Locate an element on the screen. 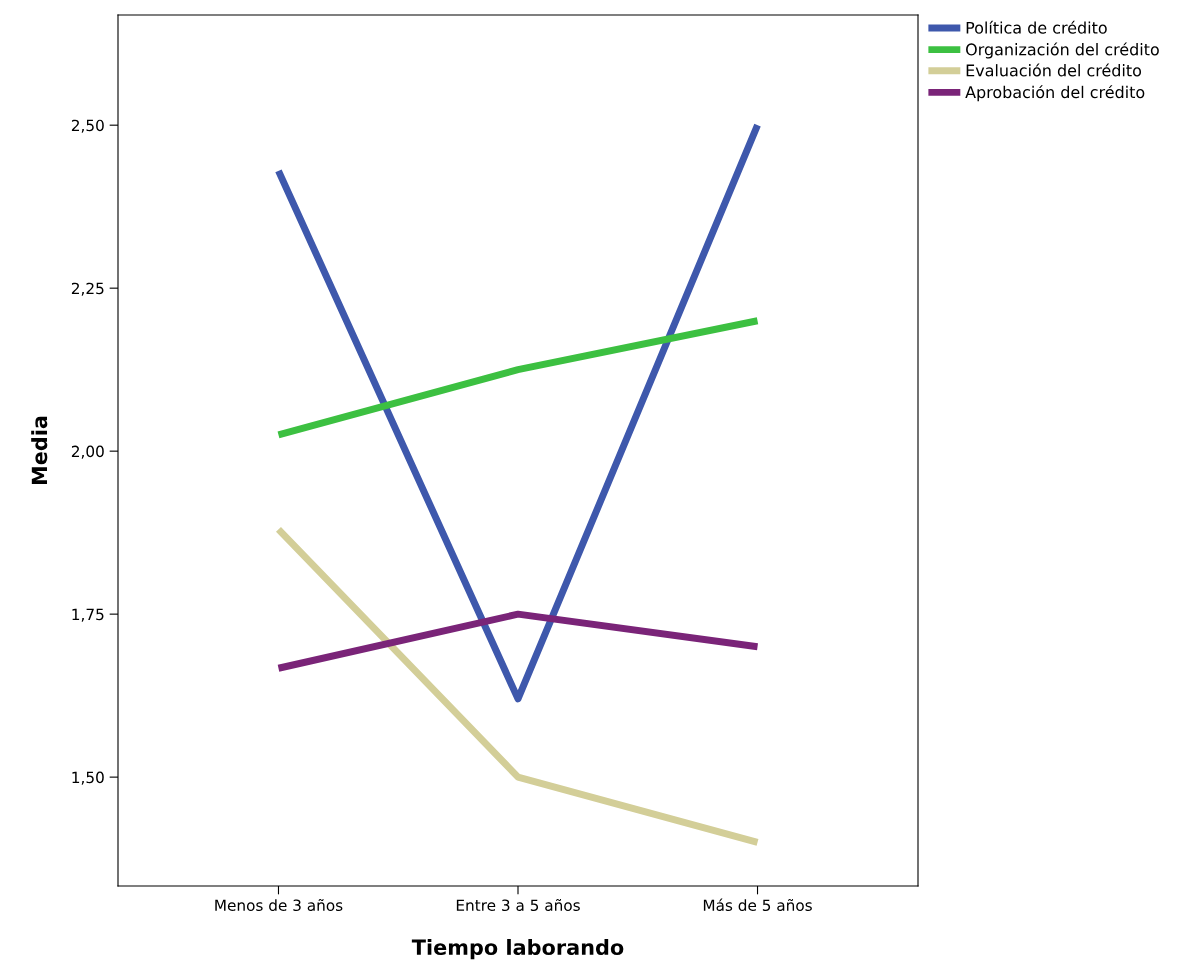 The height and width of the screenshot is (978, 1203). x-tick-label: Entre 3 a 5 años is located at coordinates (518, 905).